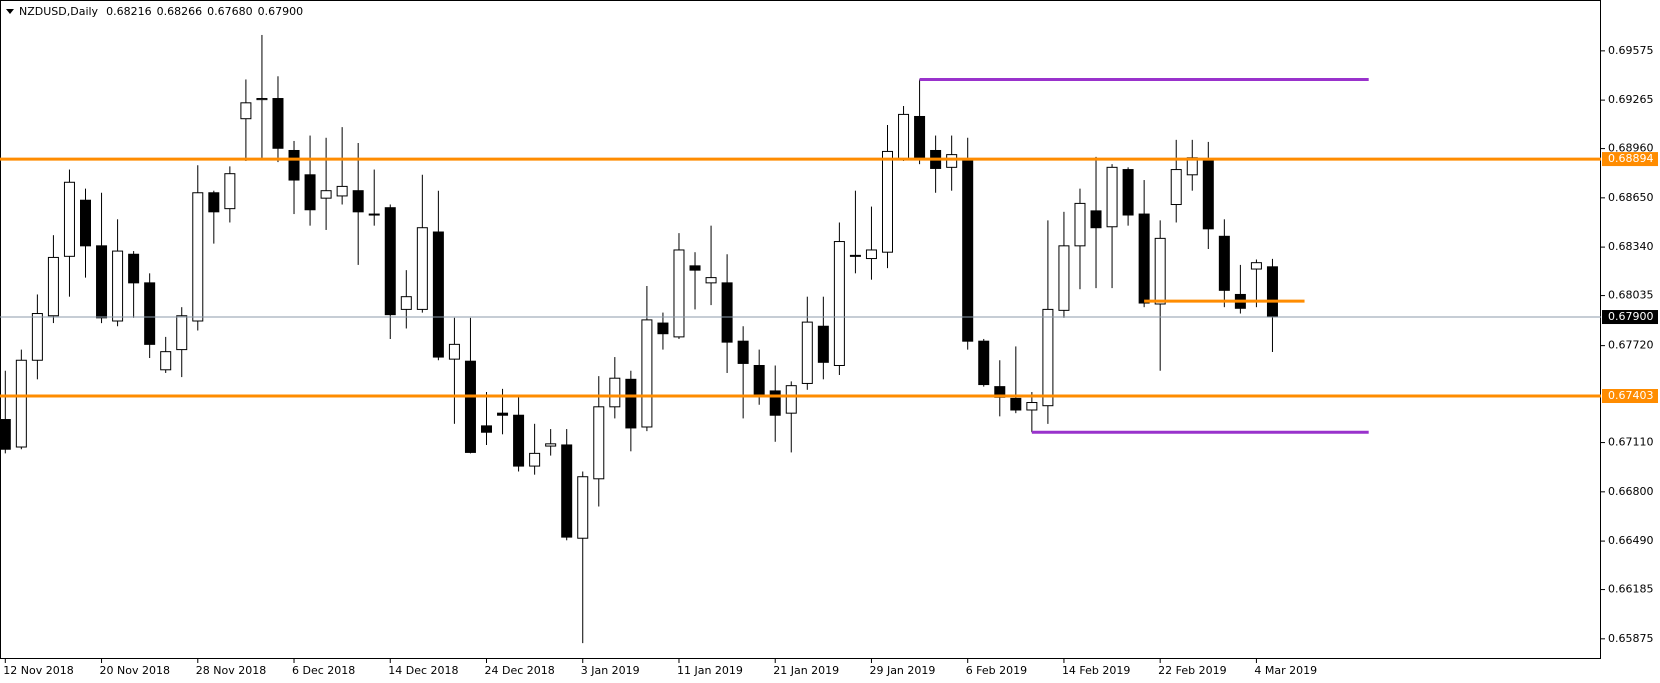 The width and height of the screenshot is (1660, 683). I want to click on price-label: 0.68894, so click(1631, 158).